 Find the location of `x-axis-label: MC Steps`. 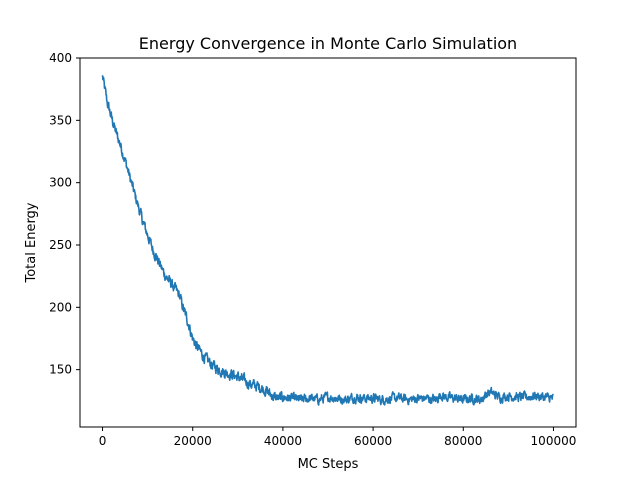

x-axis-label: MC Steps is located at coordinates (328, 464).